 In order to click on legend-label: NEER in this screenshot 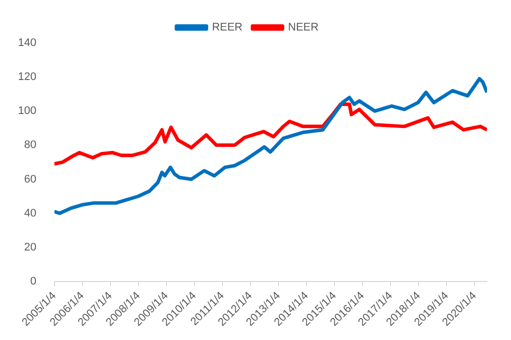, I will do `click(303, 28)`.